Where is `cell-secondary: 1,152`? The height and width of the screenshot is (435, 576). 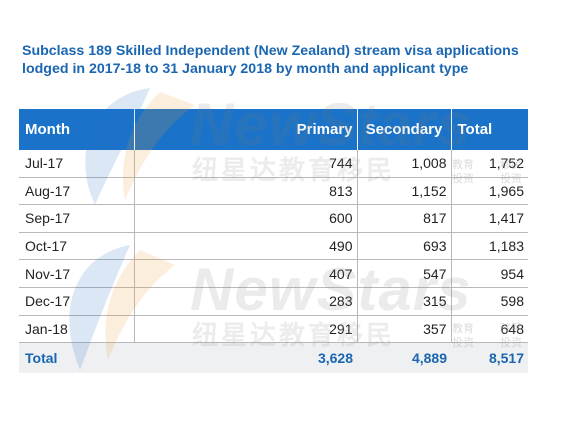
cell-secondary: 1,152 is located at coordinates (404, 191).